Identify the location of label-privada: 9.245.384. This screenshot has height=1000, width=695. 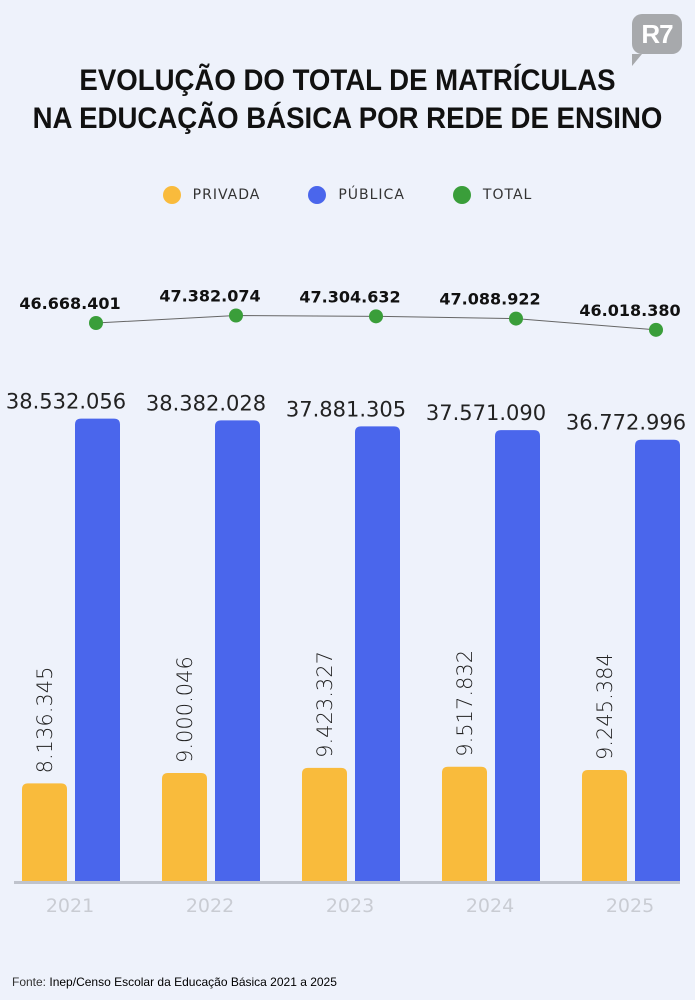
(605, 706).